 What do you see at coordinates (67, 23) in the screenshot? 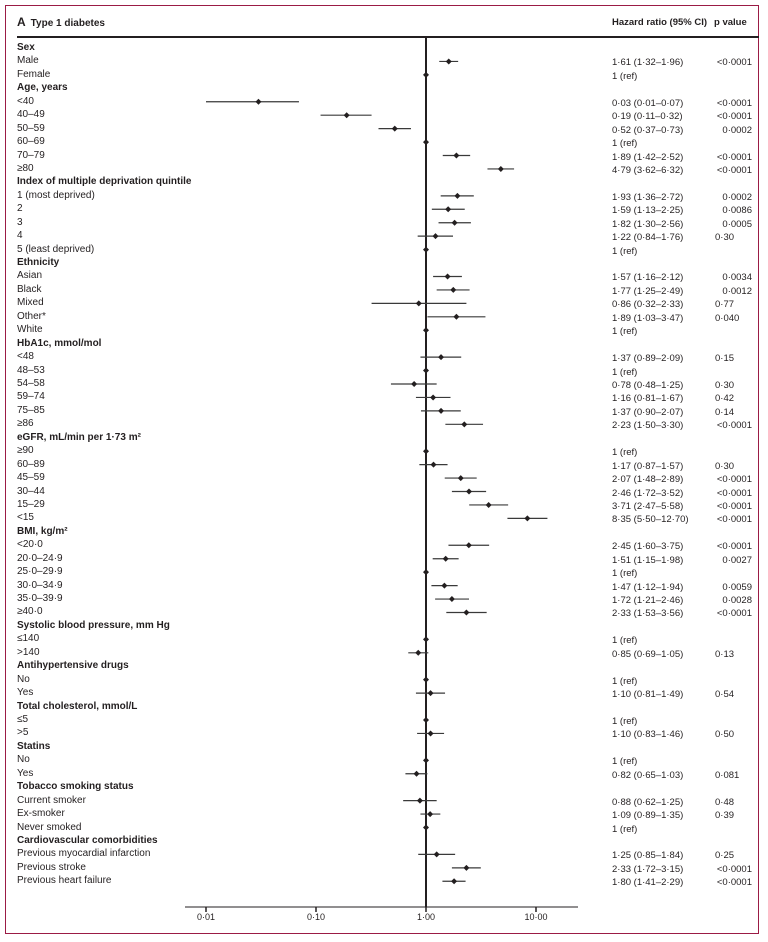
I see `panel-title: Type 1 diabetes` at bounding box center [67, 23].